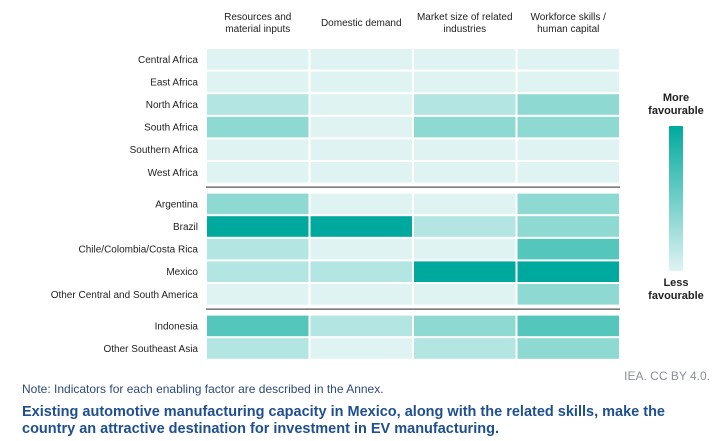  What do you see at coordinates (676, 98) in the screenshot?
I see `legend-top-label: More` at bounding box center [676, 98].